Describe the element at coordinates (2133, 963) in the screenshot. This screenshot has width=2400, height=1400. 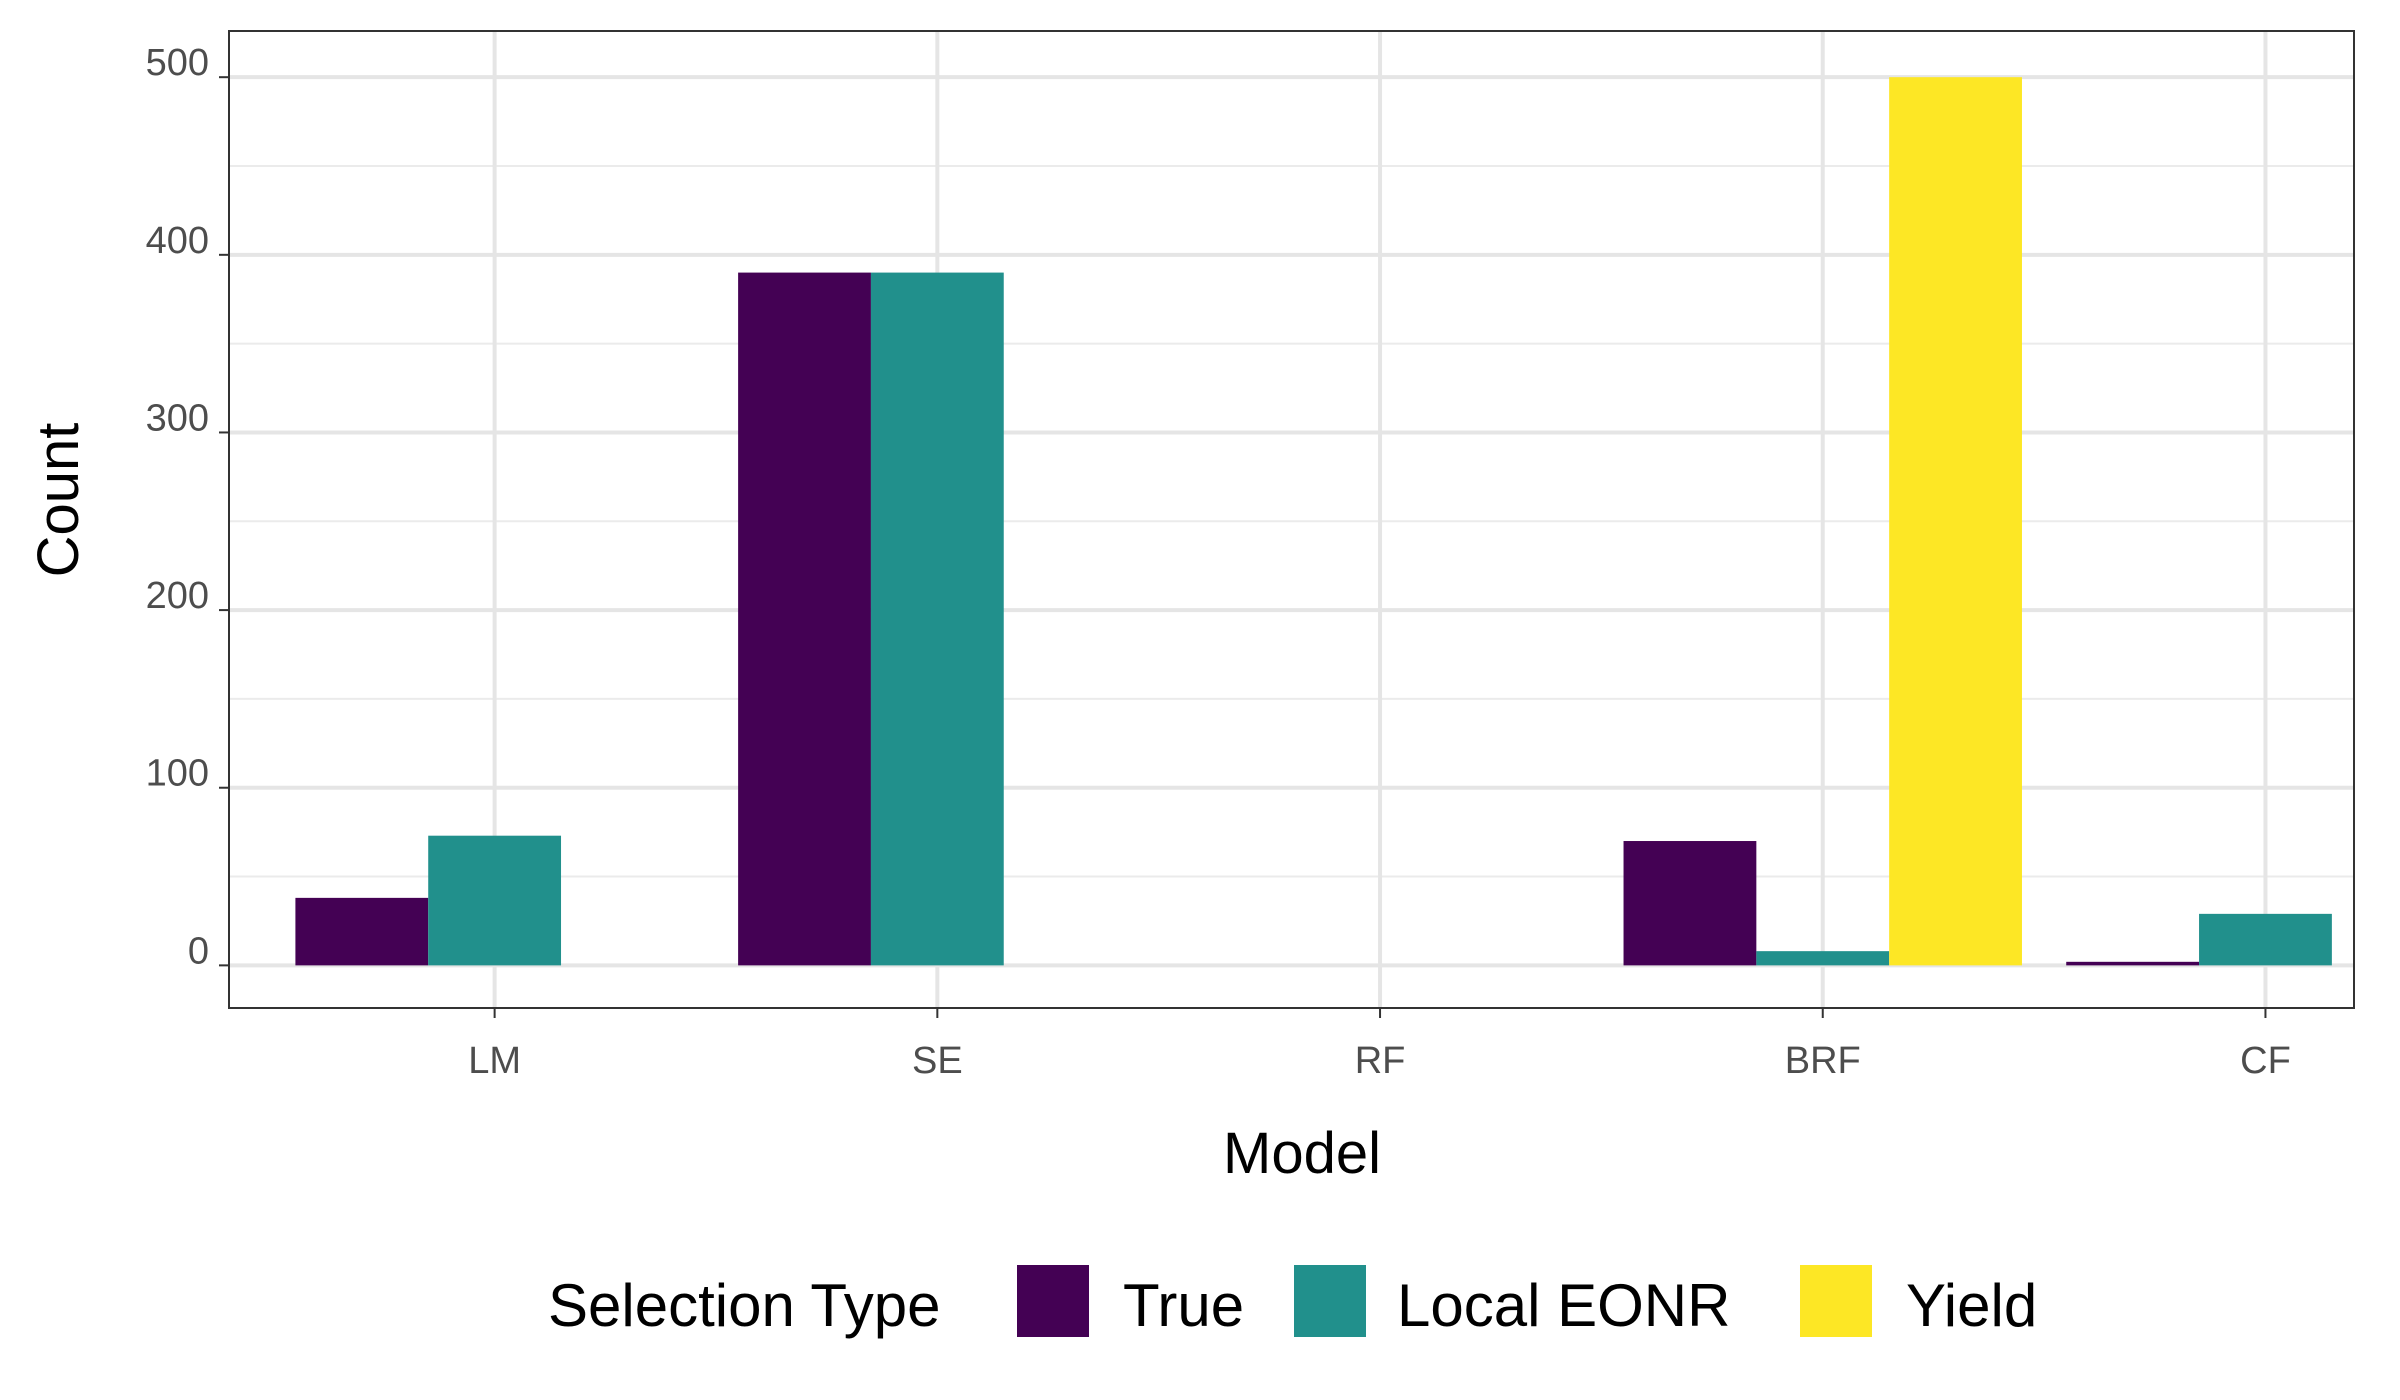
I see `bar-cf-true` at that location.